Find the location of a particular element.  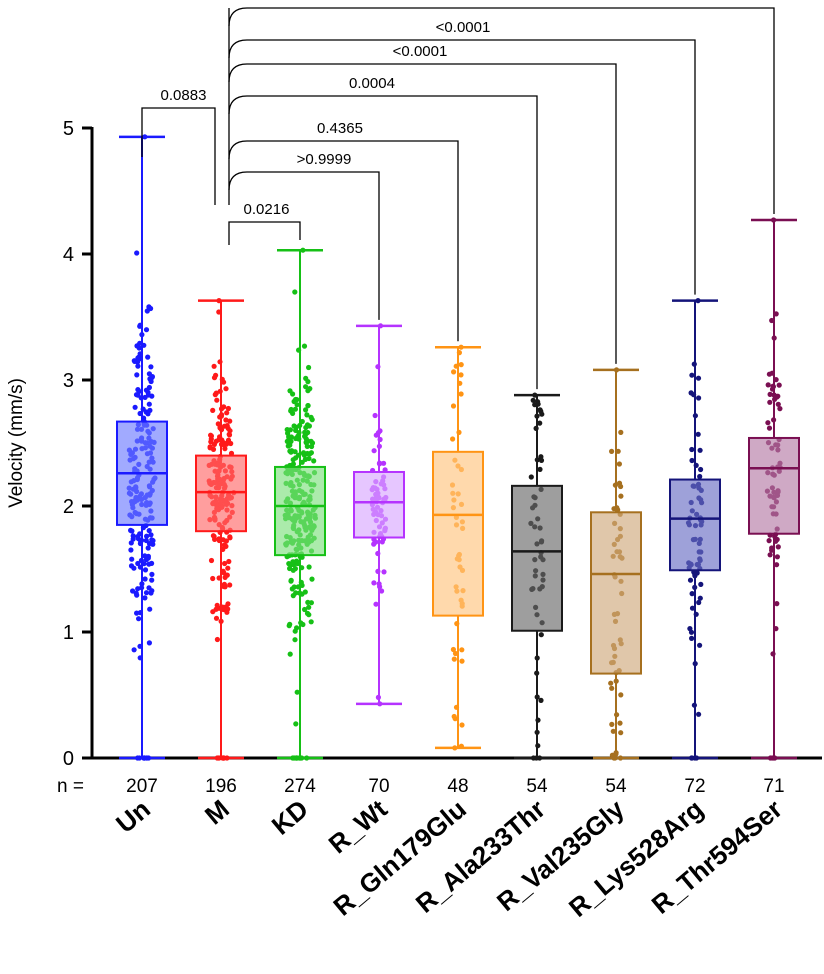

p-value-R_Val235Gly: <0.0001 is located at coordinates (420, 51).